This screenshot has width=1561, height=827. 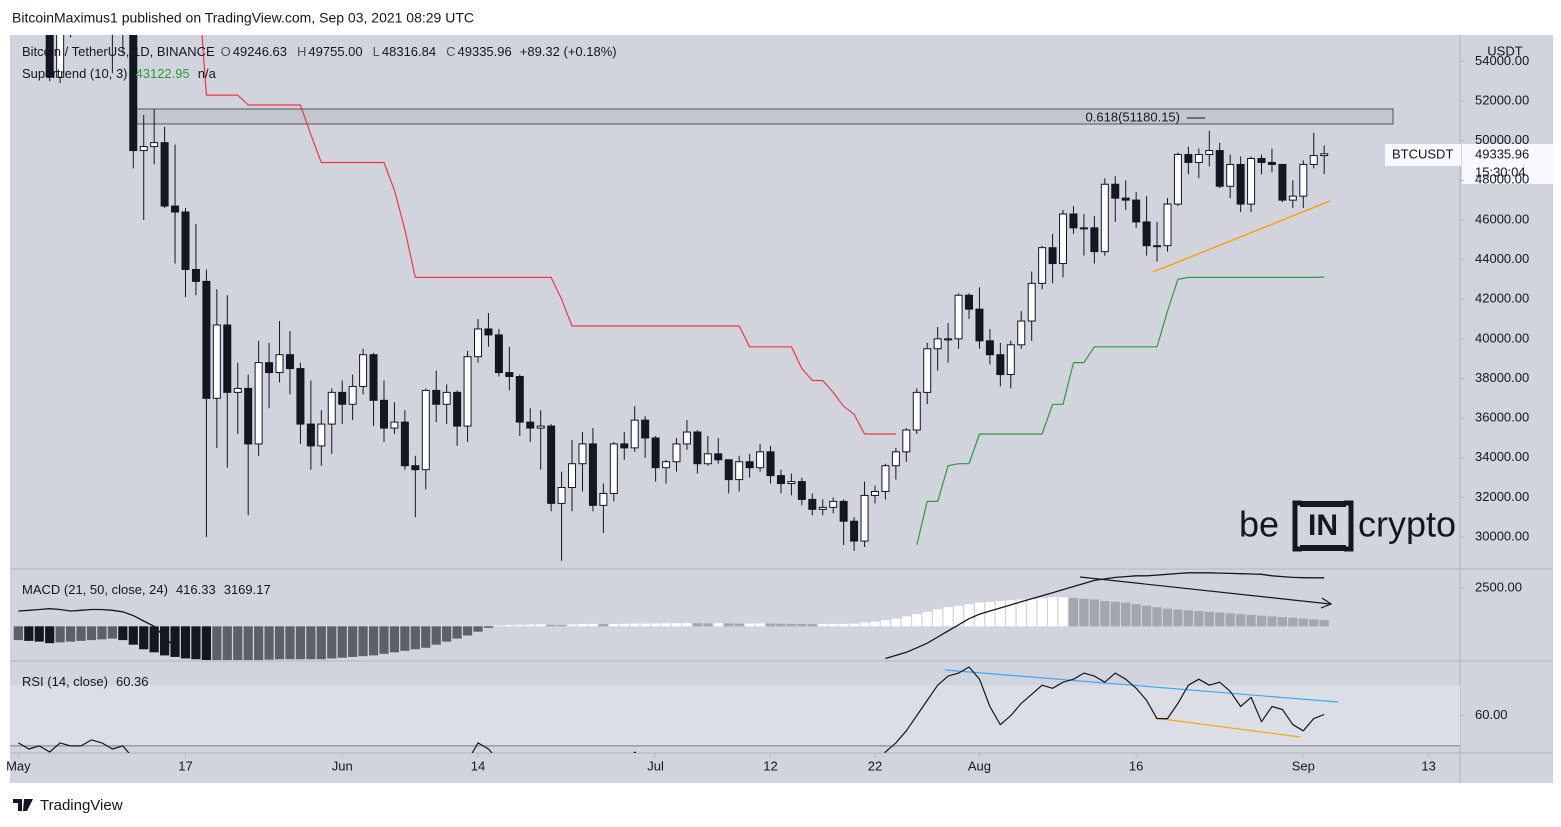 What do you see at coordinates (85, 681) in the screenshot?
I see `rsi-legend: RSI (14, close) 60.36` at bounding box center [85, 681].